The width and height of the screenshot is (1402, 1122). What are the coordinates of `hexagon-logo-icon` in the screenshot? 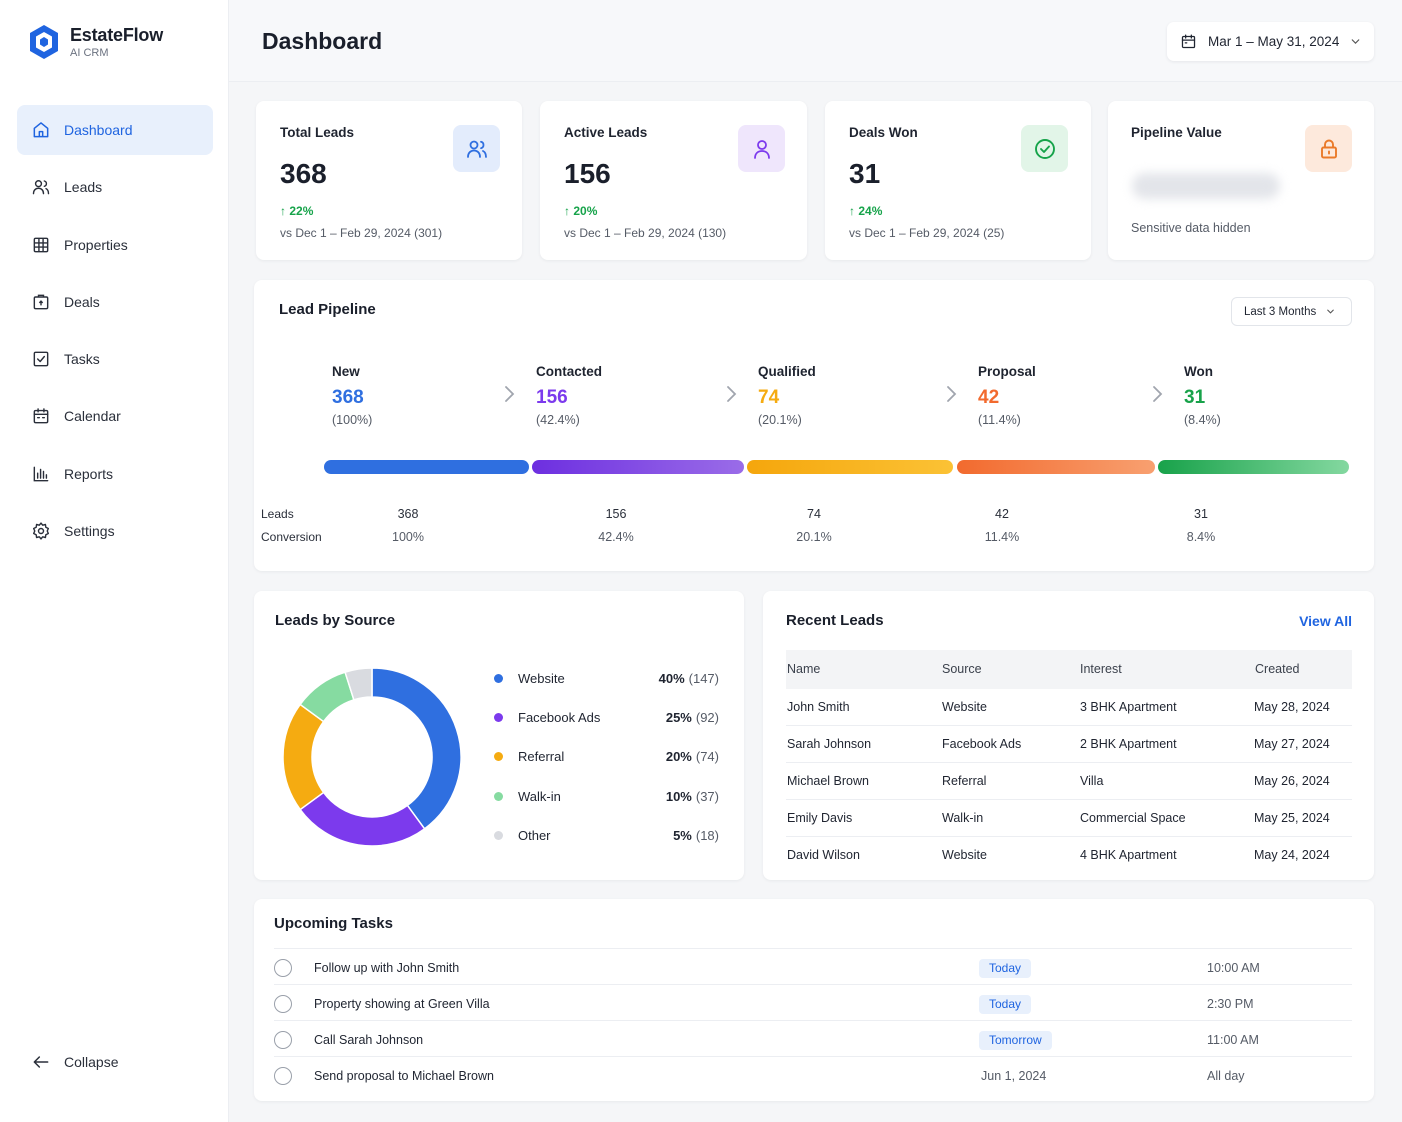 It's located at (44, 42).